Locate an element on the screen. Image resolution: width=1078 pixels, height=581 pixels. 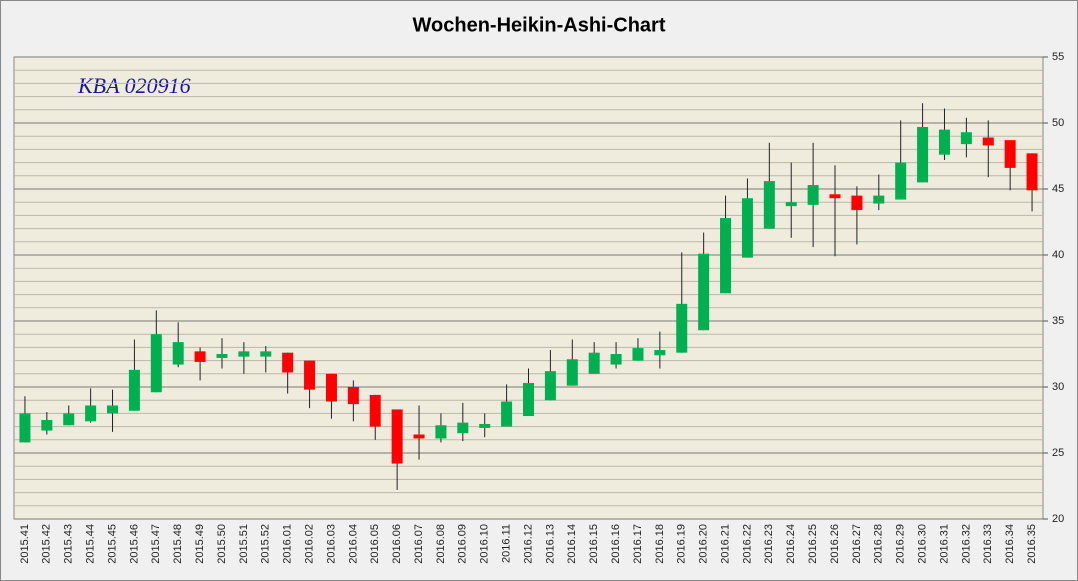
x-tick-label: 2015.44 is located at coordinates (91, 544).